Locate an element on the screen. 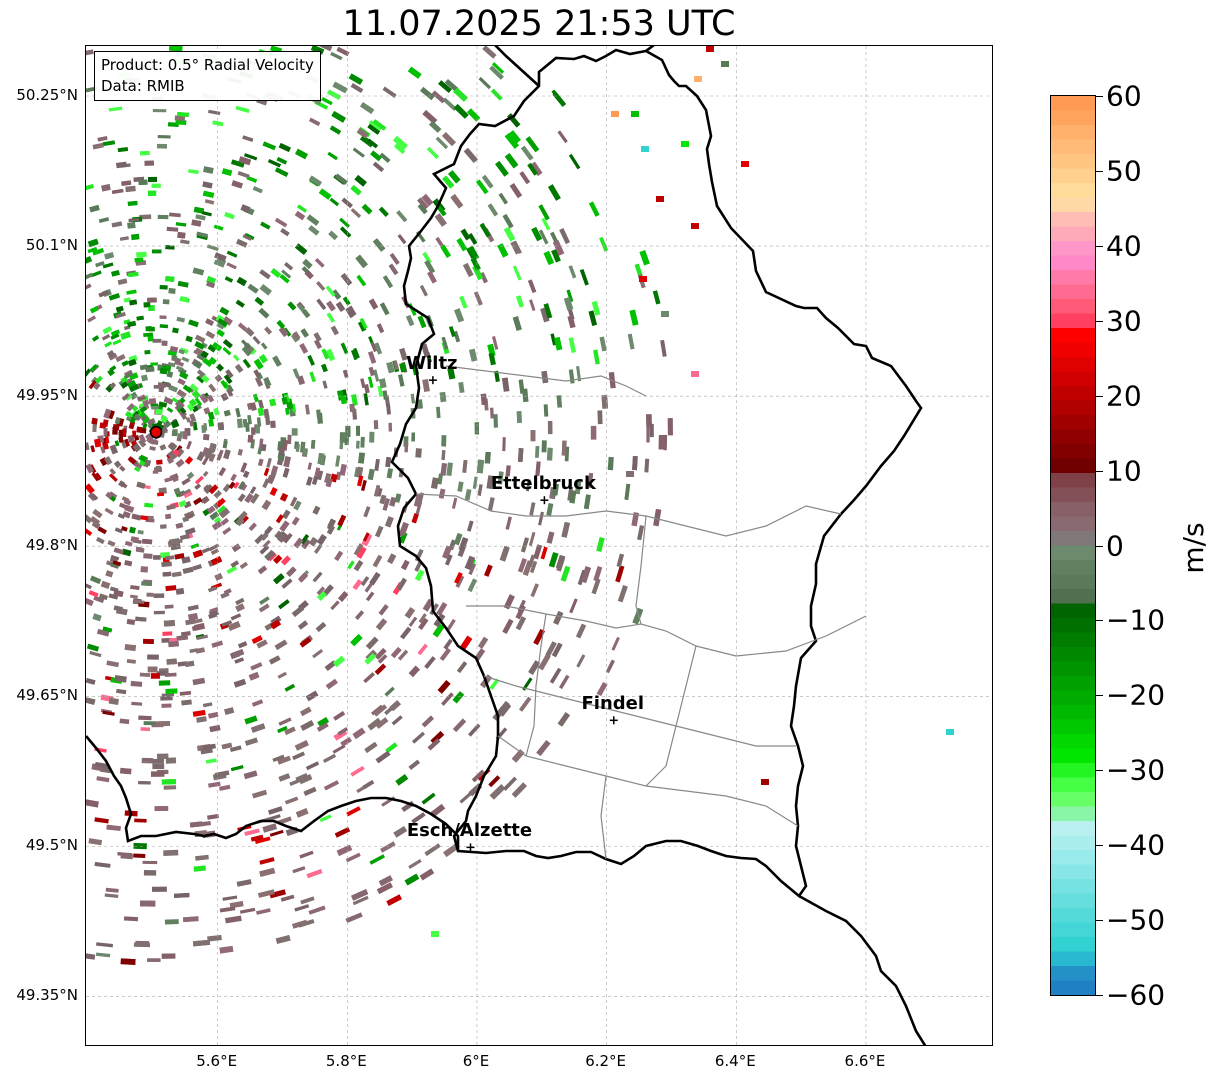 Image resolution: width=1207 pixels, height=1081 pixels. lorraine-border is located at coordinates (862, 969).